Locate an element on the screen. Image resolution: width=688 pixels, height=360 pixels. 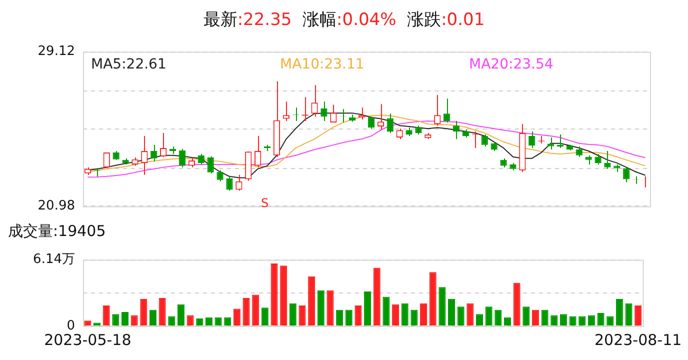
x-tick-label: 2023-08-11 is located at coordinates (638, 339).